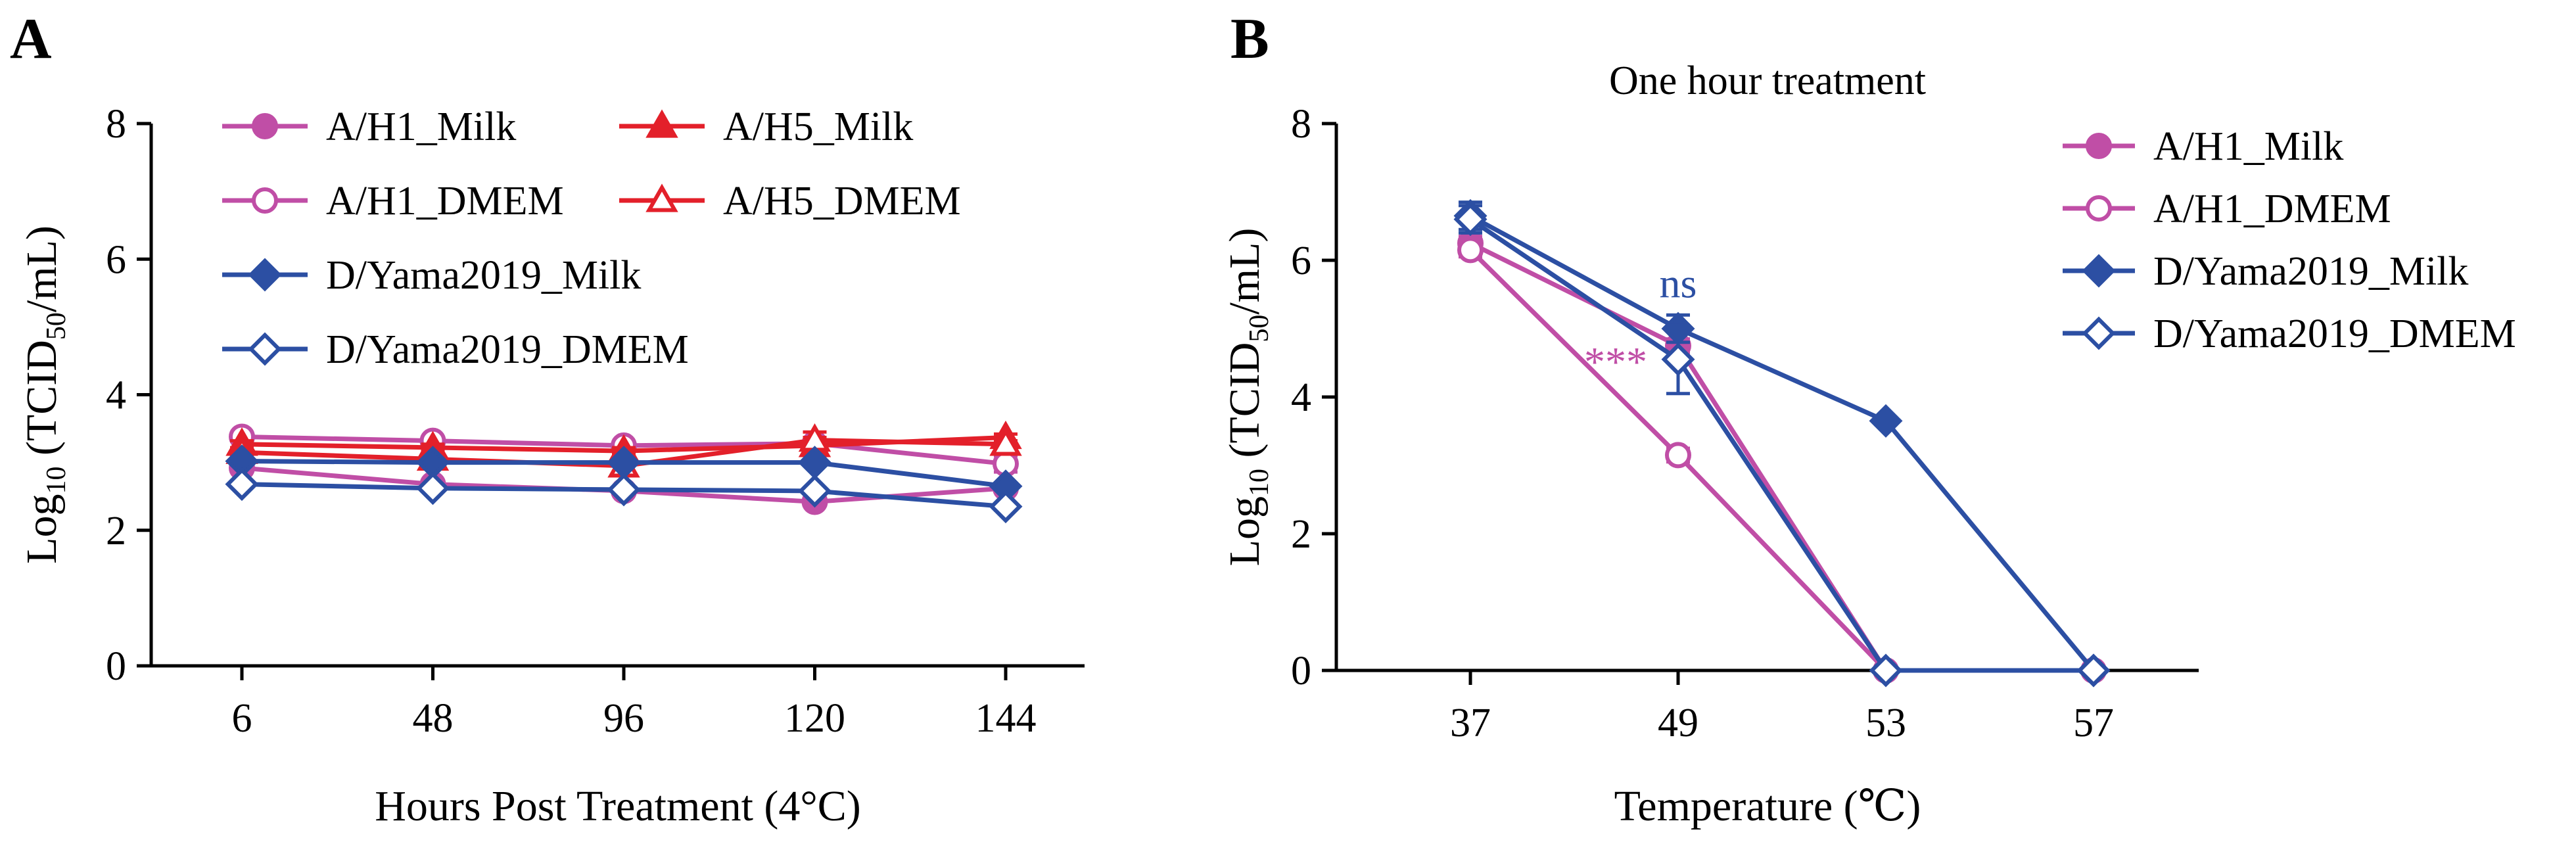  Describe the element at coordinates (1615, 362) in the screenshot. I see `significance-annotation: ***` at that location.